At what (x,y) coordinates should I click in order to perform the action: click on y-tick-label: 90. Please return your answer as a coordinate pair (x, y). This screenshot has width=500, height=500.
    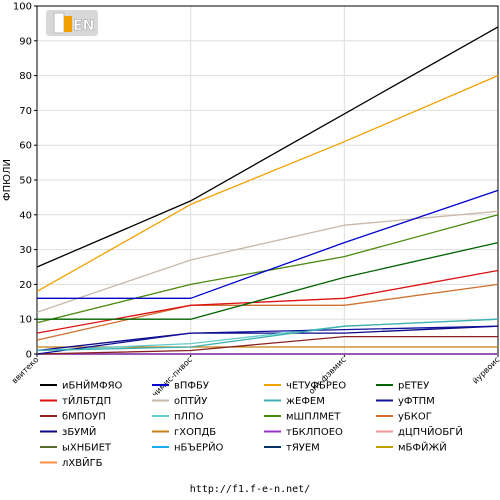
    Looking at the image, I should click on (25, 41).